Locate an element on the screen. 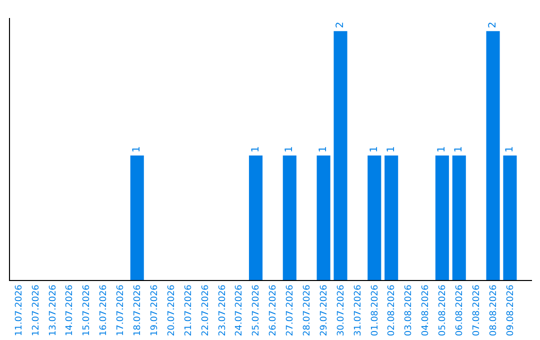  x-tick-label: 06.08.2026 is located at coordinates (460, 310).